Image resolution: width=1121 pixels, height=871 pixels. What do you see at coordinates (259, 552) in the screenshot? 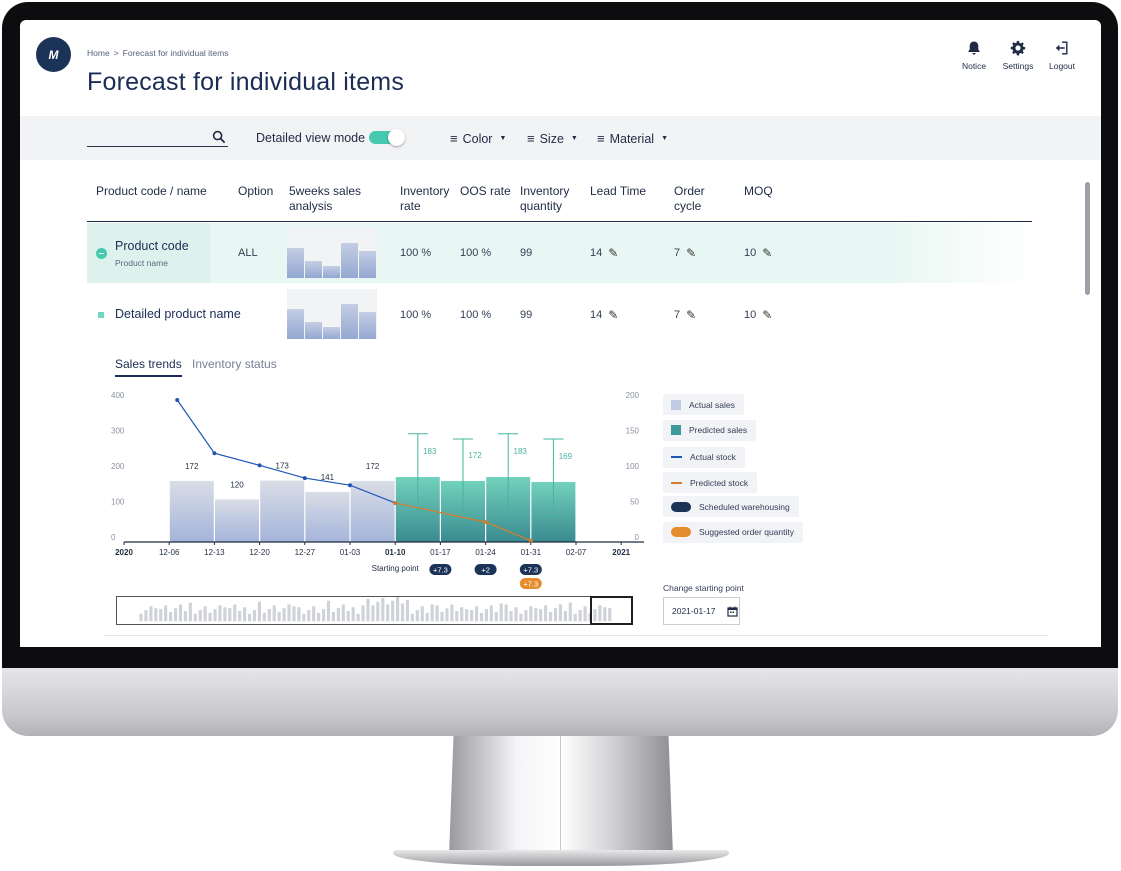
I see `x-tick-label: 12-20` at bounding box center [259, 552].